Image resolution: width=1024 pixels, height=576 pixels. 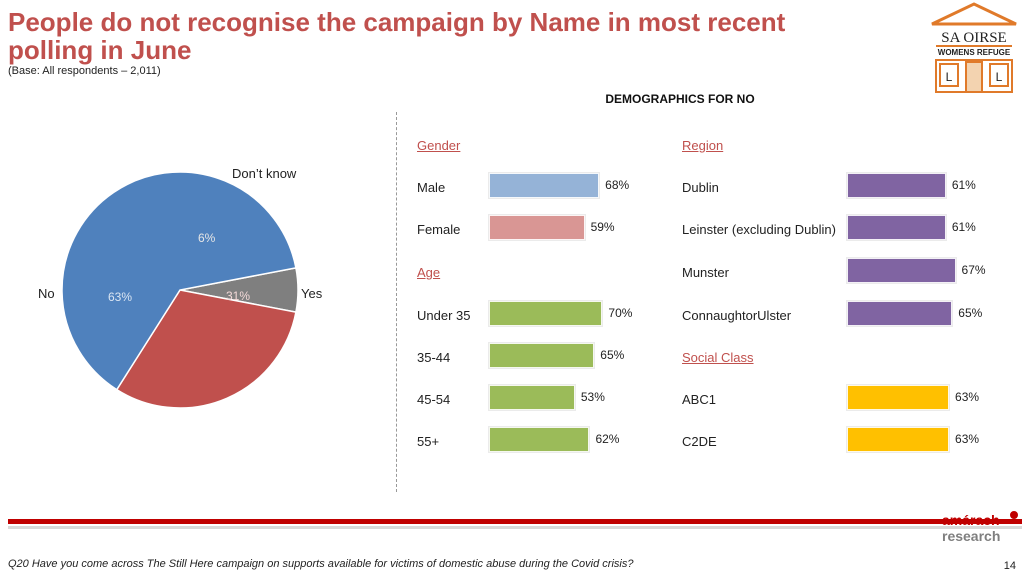 I want to click on bar-leinster-excluding-dublin-, so click(x=896, y=227).